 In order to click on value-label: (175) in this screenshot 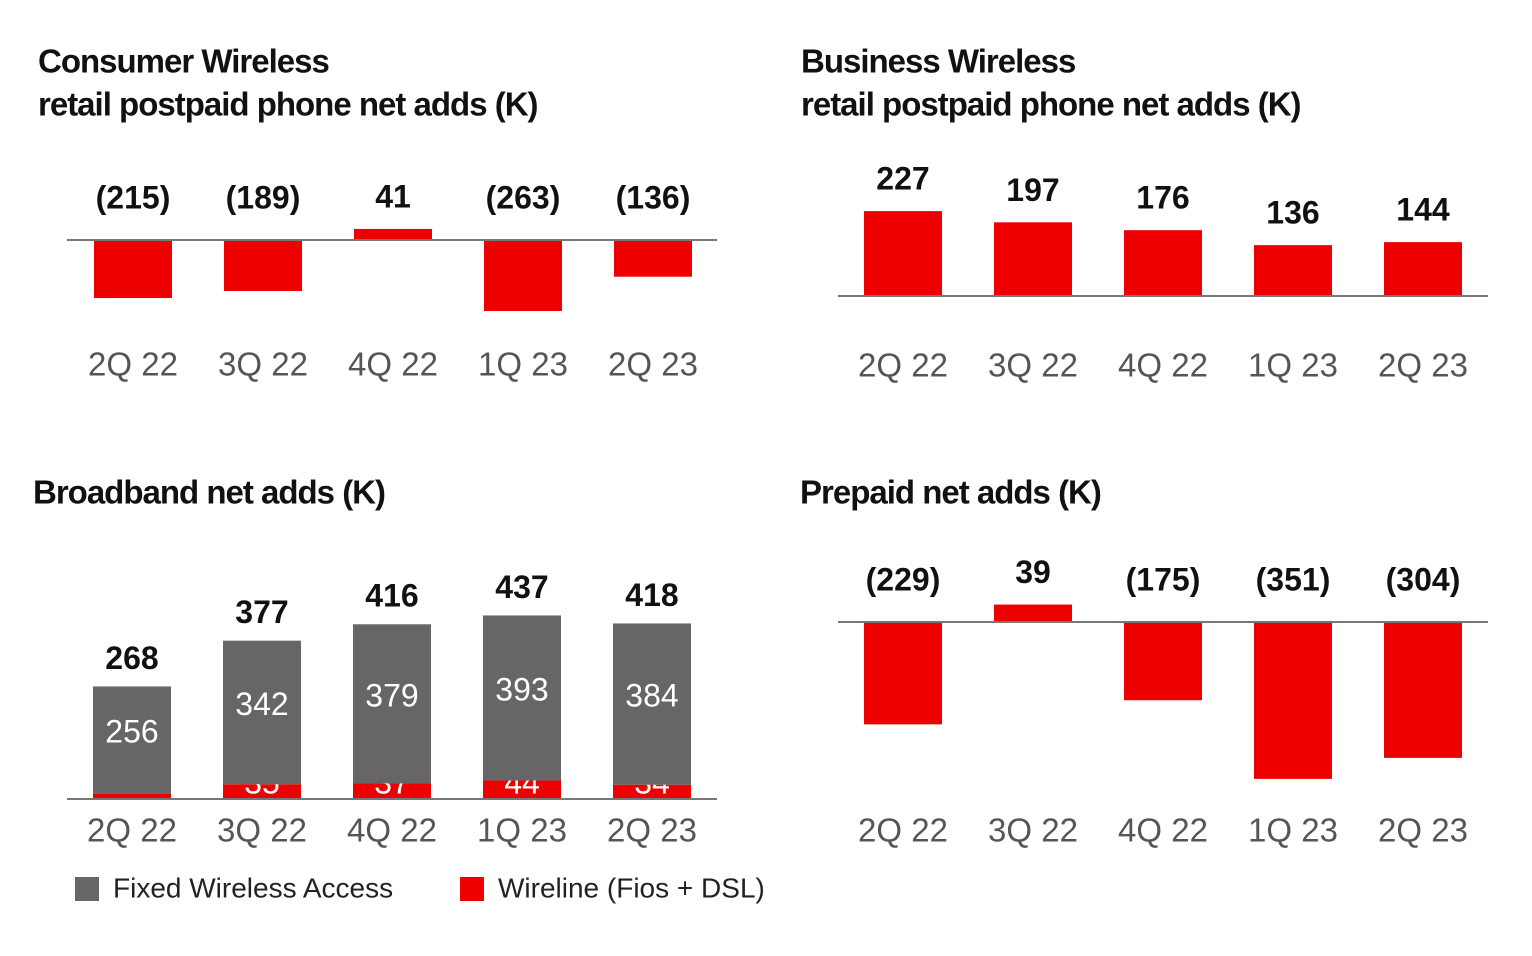, I will do `click(1163, 579)`.